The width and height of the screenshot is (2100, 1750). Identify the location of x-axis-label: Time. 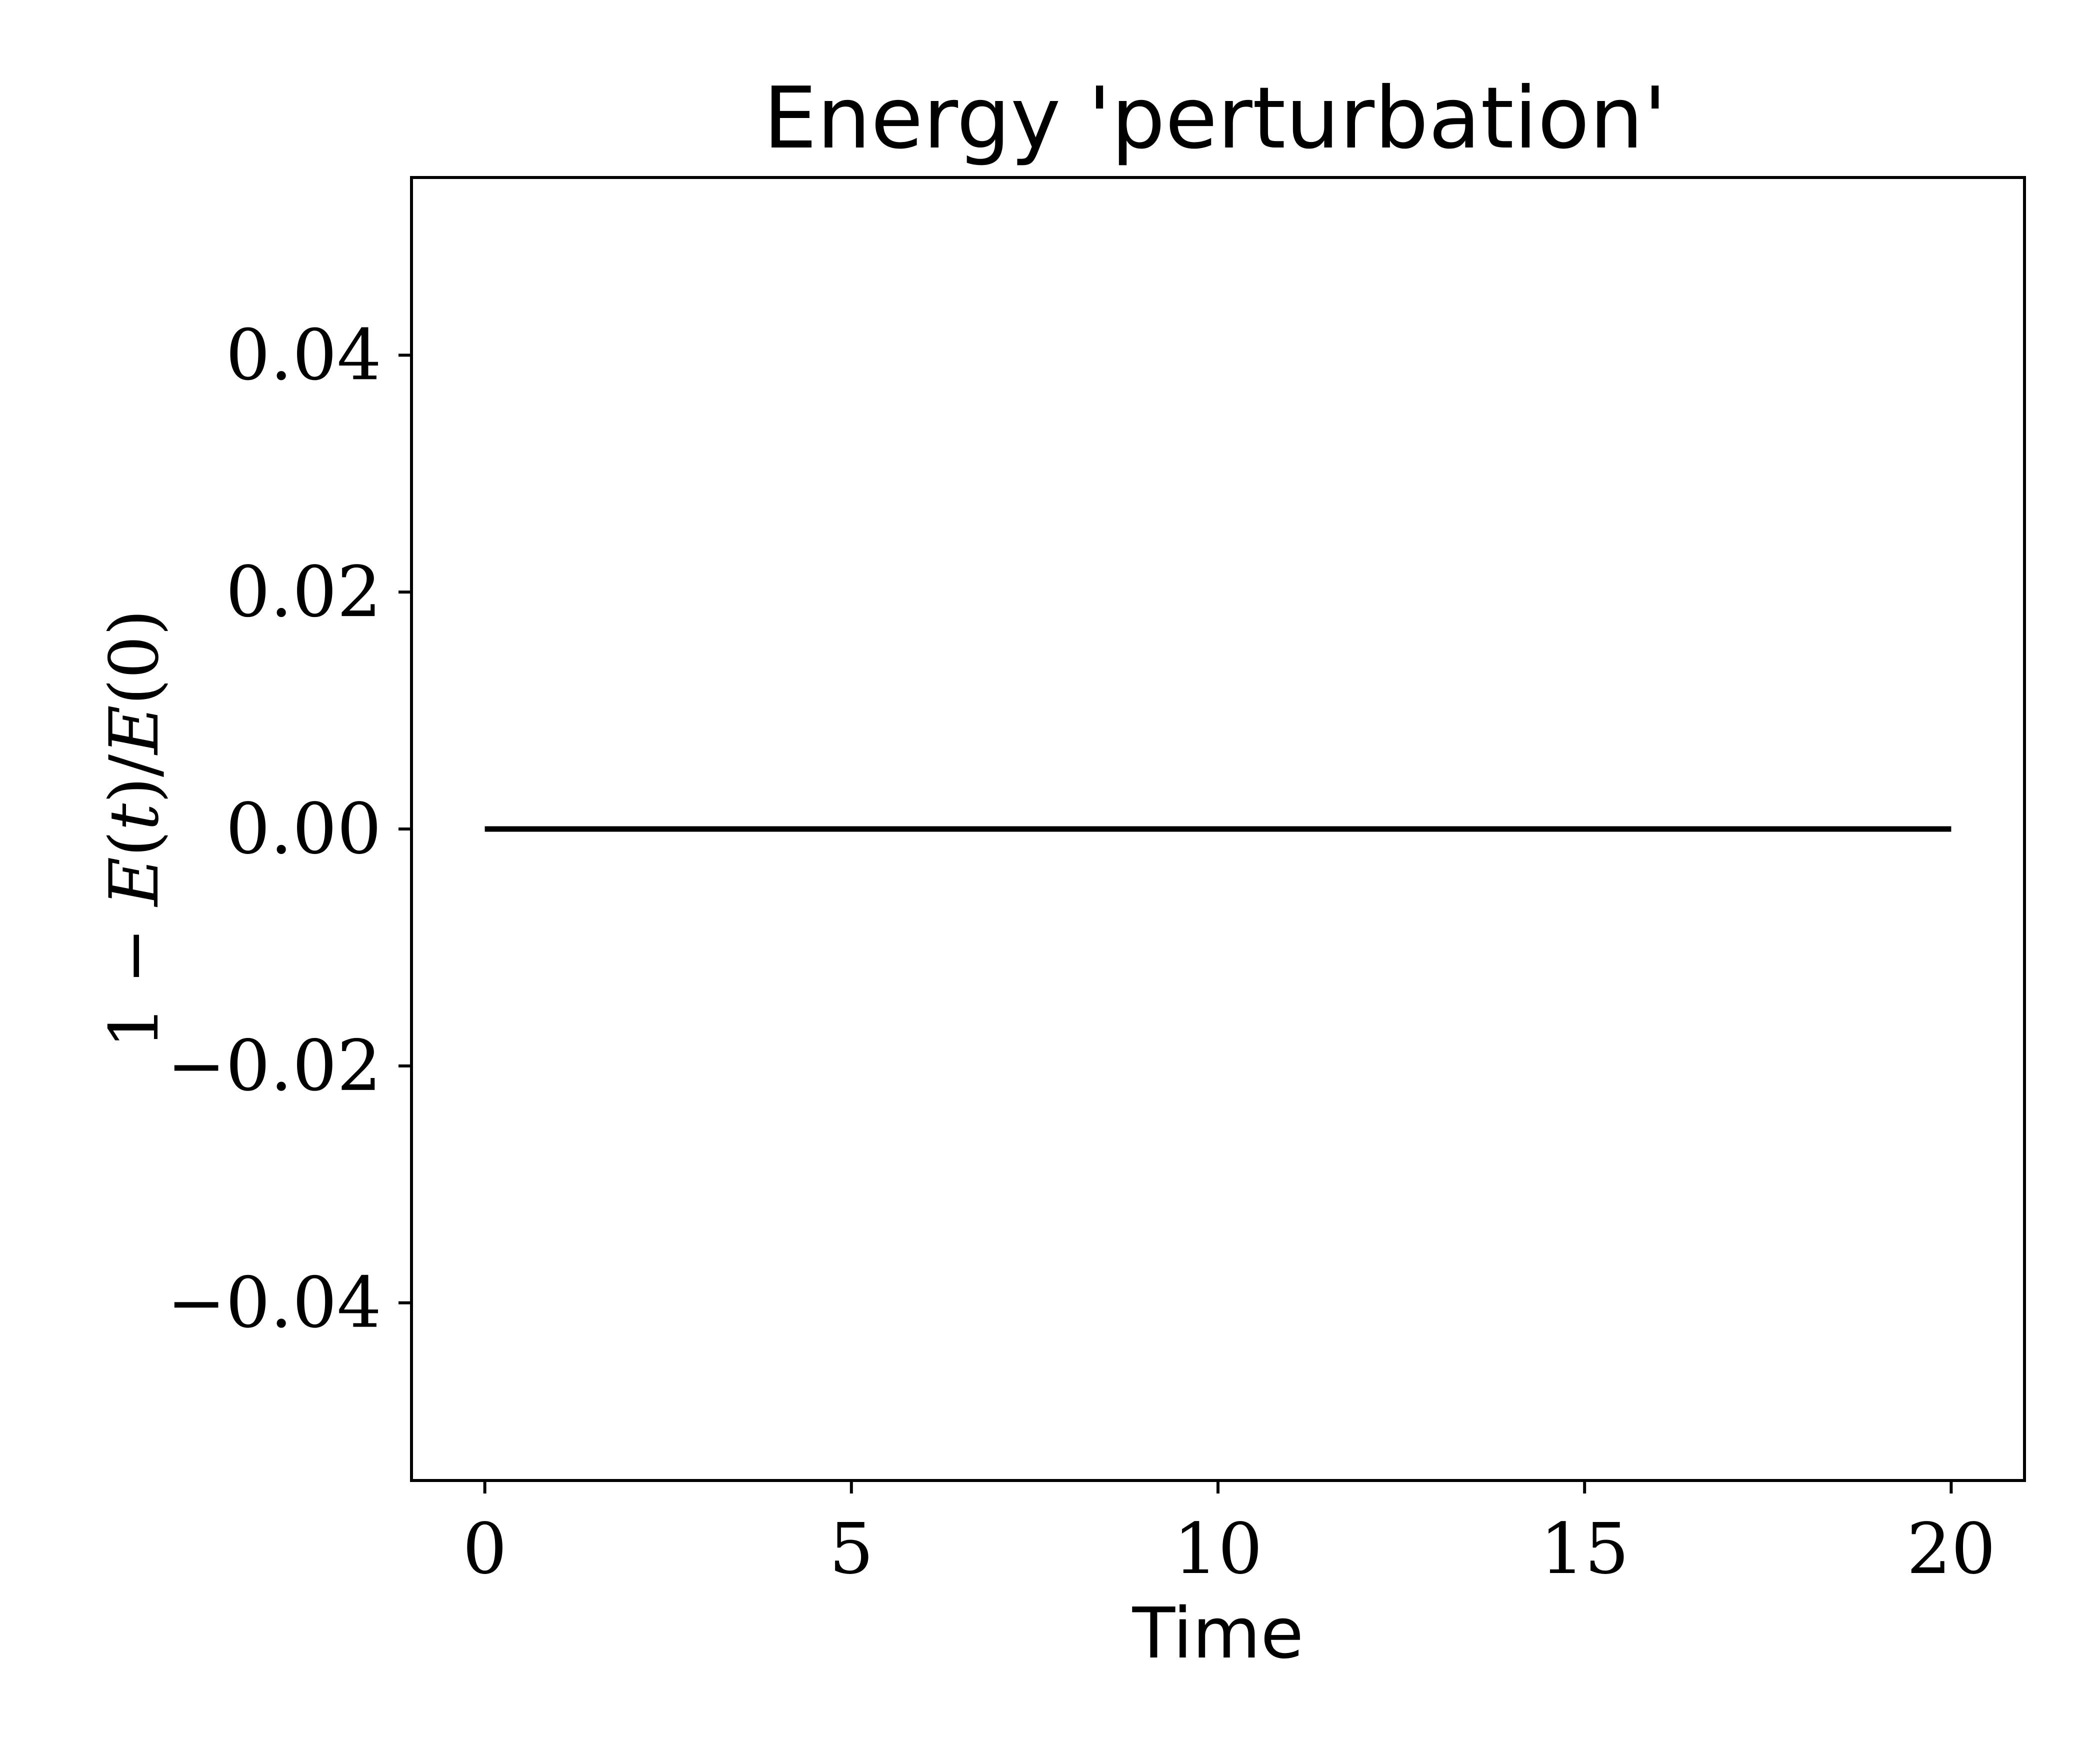
(1218, 1633).